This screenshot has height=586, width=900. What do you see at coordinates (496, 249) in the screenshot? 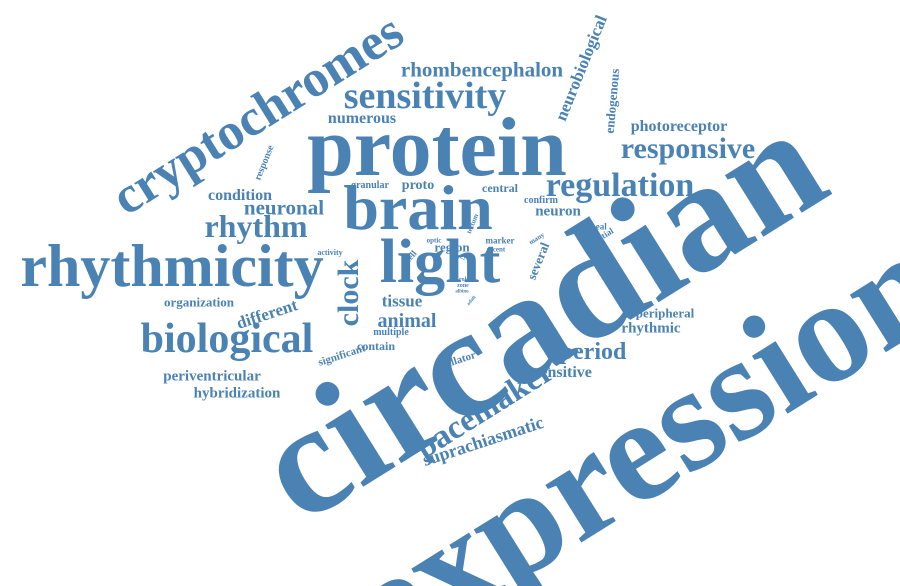
I see `word-recent: recent` at bounding box center [496, 249].